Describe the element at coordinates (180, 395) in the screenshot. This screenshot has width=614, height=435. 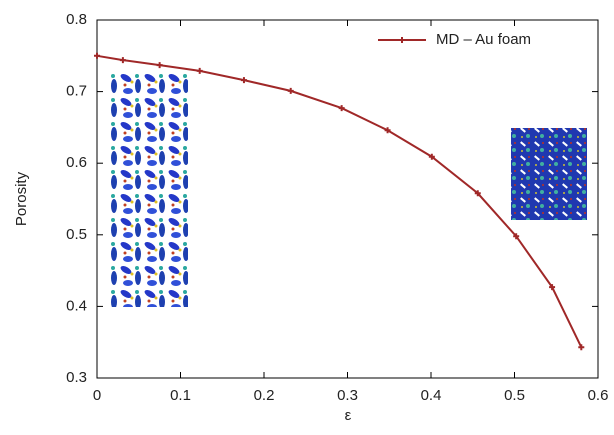
I see `x-tick-label: 0.1` at that location.